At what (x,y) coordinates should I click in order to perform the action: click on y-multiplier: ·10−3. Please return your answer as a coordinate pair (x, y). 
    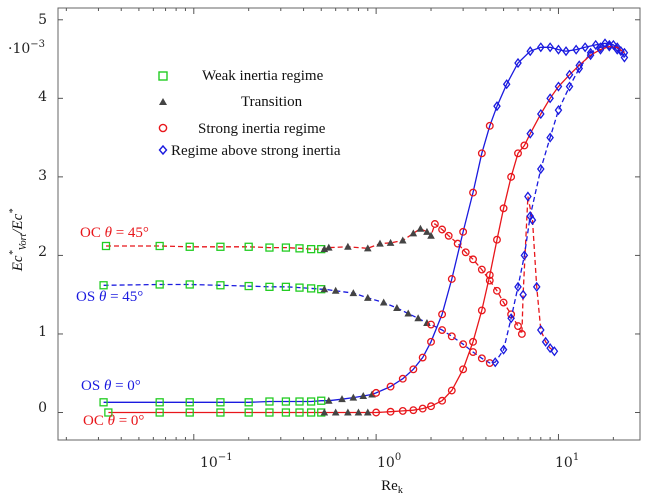
    Looking at the image, I should click on (26, 48).